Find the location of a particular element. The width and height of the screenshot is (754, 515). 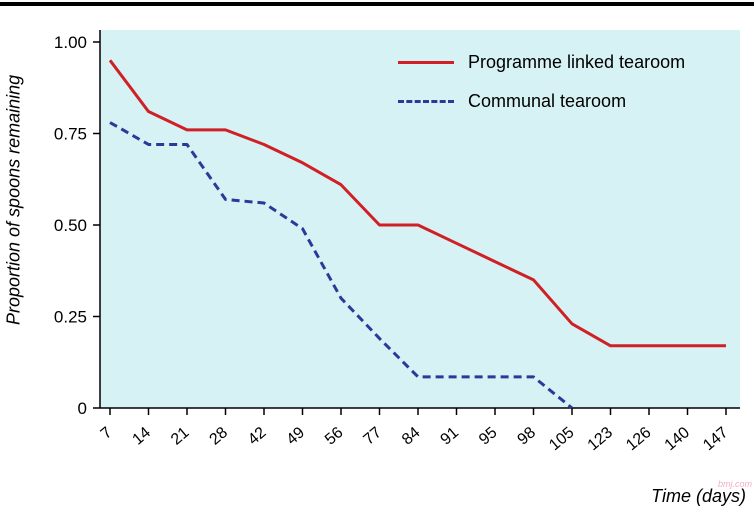

x-tick-label: 126 is located at coordinates (638, 439).